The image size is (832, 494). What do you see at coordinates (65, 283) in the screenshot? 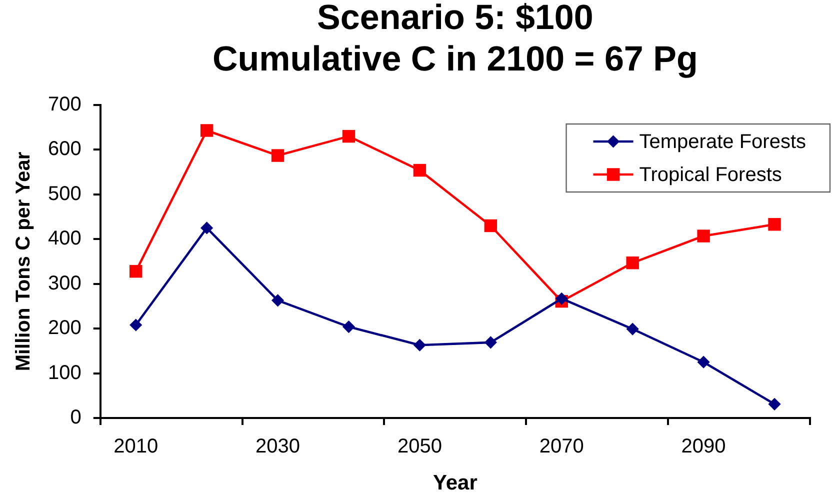
I see `y-tick-label: 300` at bounding box center [65, 283].